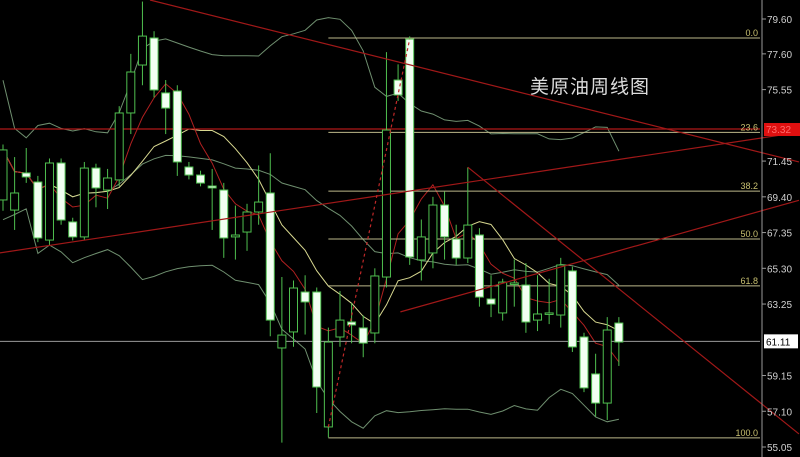 Image resolution: width=800 pixels, height=457 pixels. I want to click on y-axis-tick-label: 75.55, so click(779, 91).